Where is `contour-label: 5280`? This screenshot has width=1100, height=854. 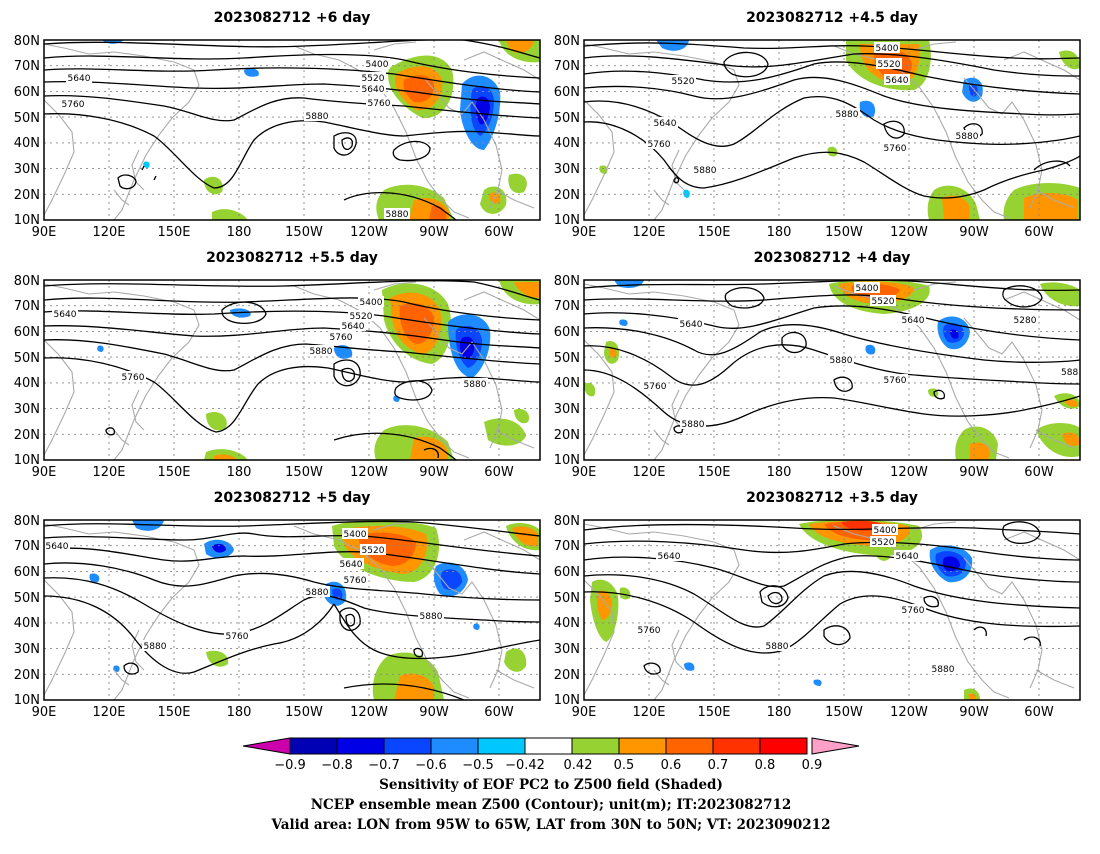 contour-label: 5280 is located at coordinates (1025, 321).